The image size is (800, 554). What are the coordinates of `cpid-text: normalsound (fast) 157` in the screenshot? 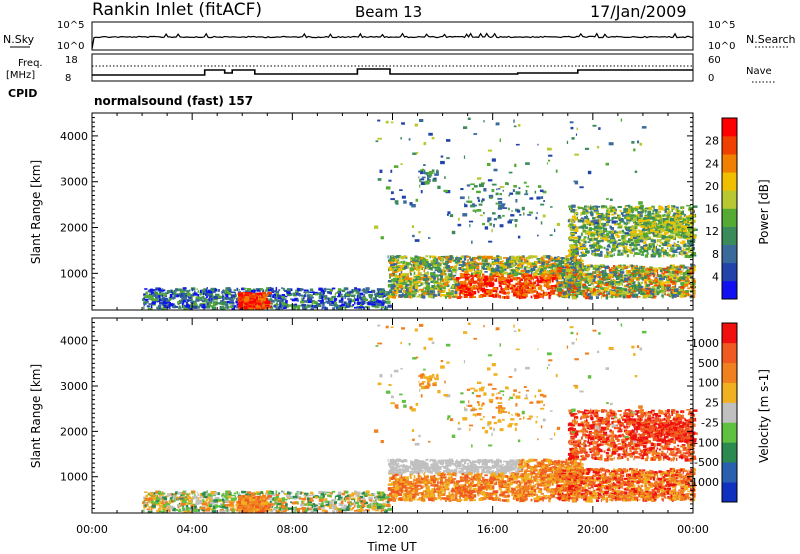 It's located at (173, 101).